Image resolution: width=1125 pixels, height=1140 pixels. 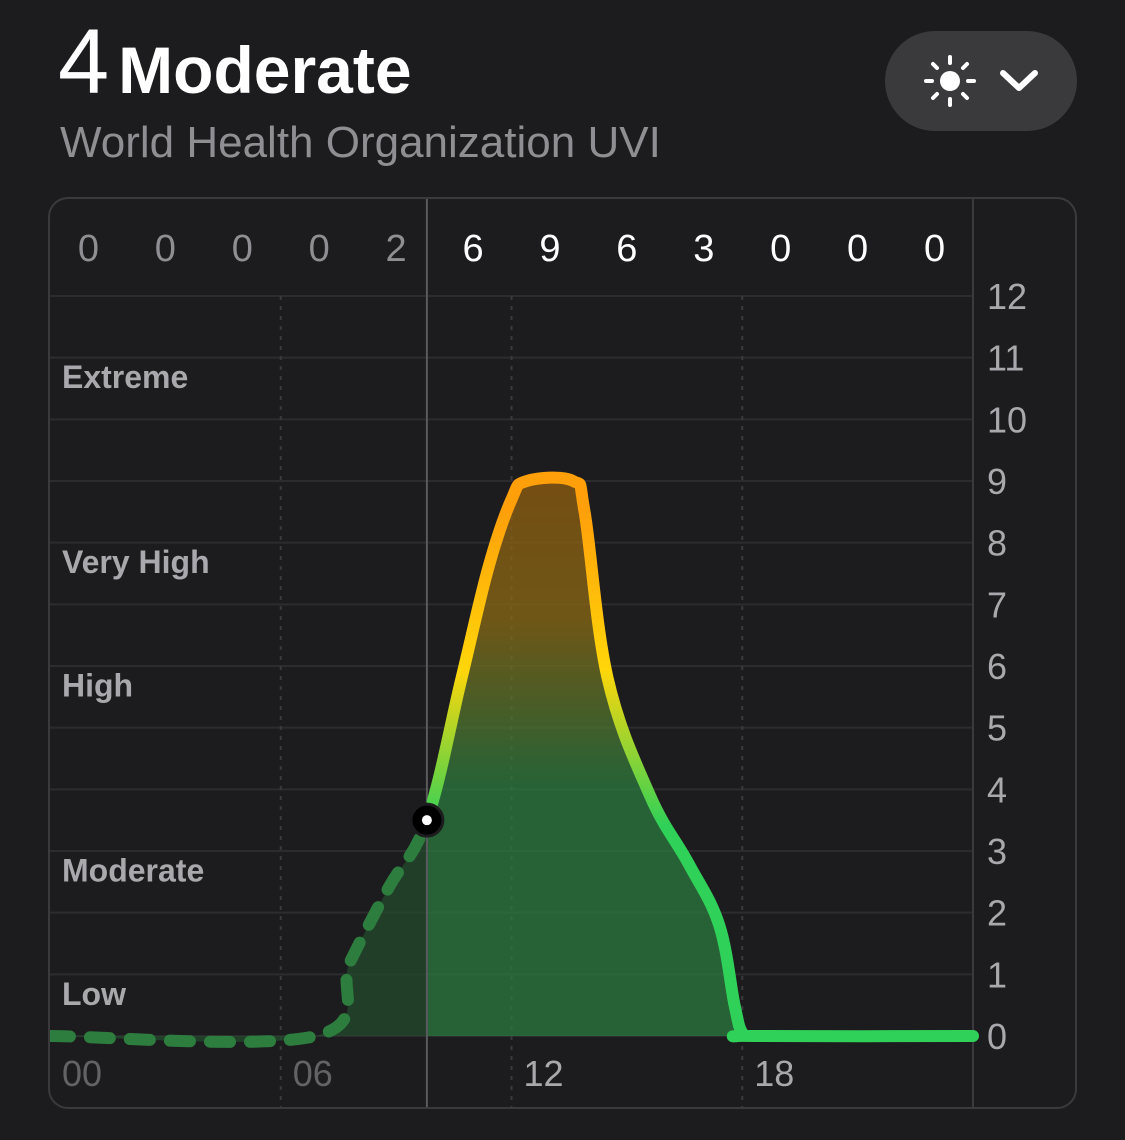 What do you see at coordinates (360, 142) in the screenshot?
I see `uv-scale-subtitle: World Health Organization UVI` at bounding box center [360, 142].